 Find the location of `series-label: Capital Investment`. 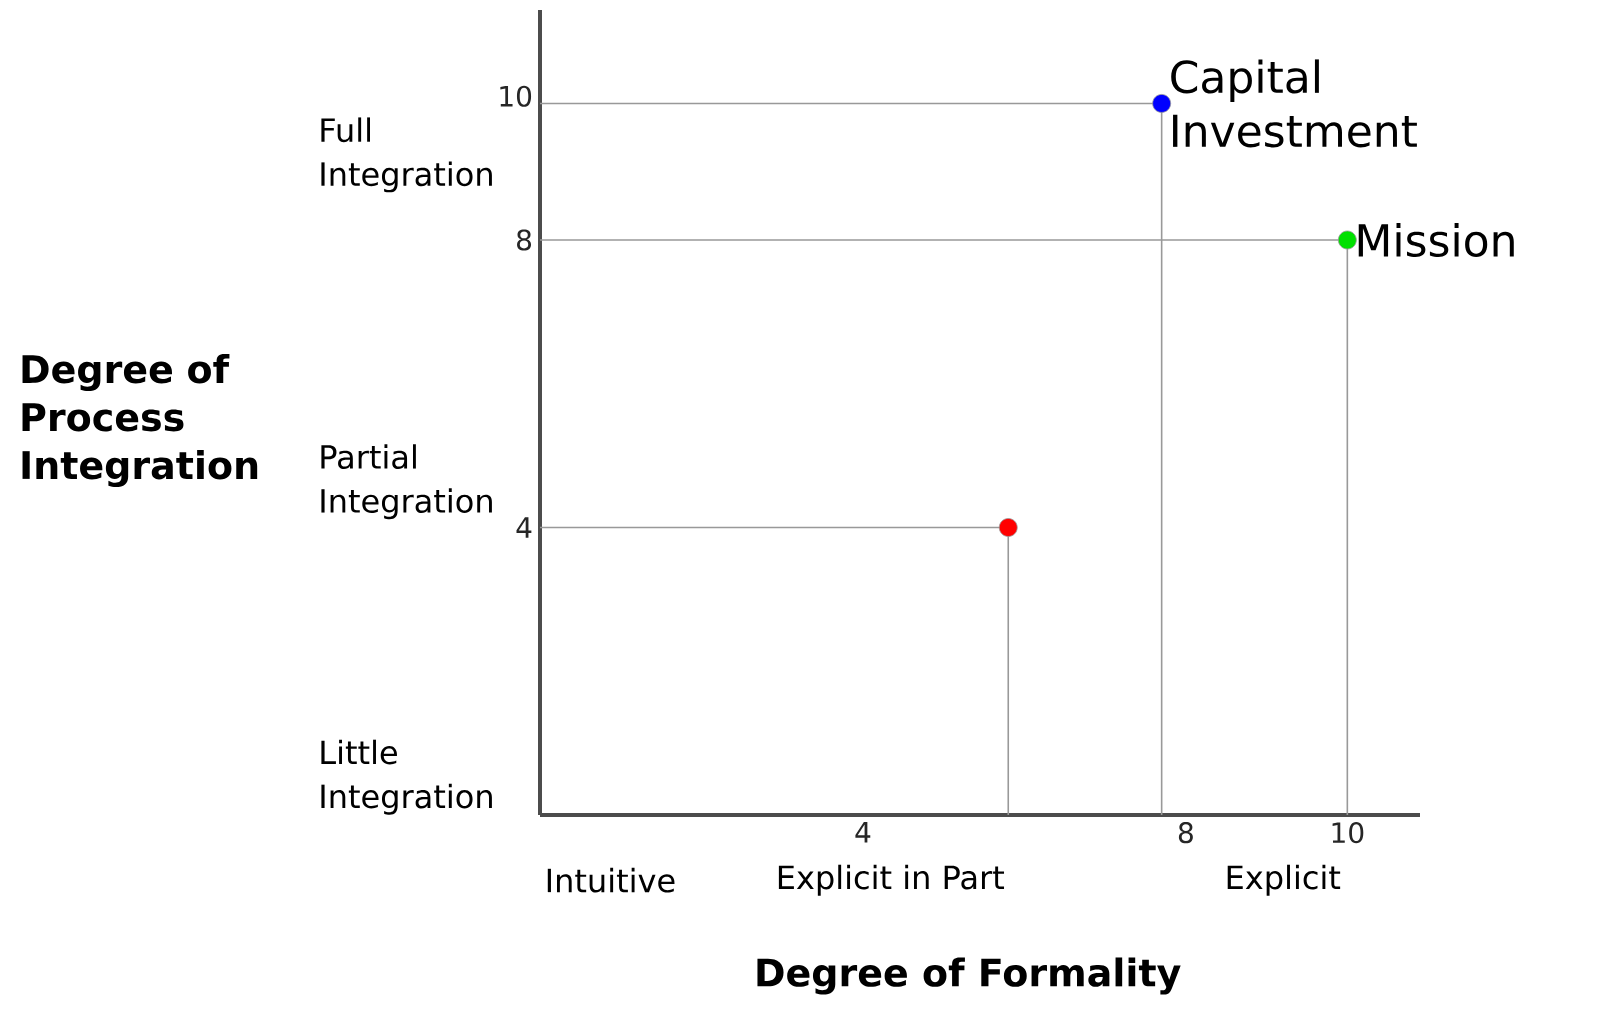

series-label: Capital Investment is located at coordinates (1294, 103).